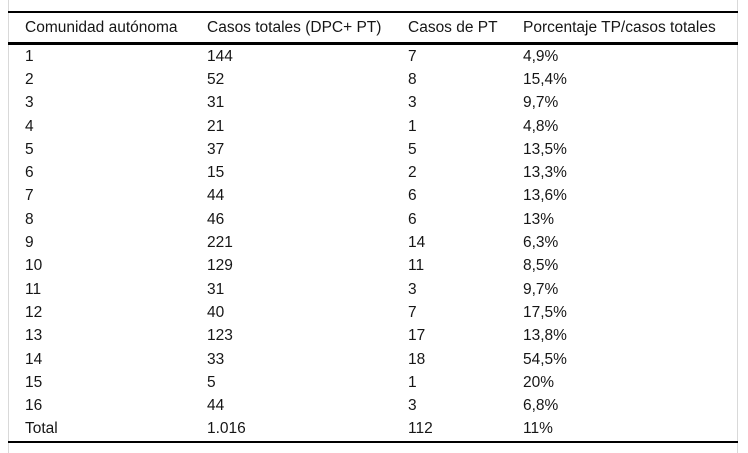 This screenshot has height=453, width=748. Describe the element at coordinates (373, 312) in the screenshot. I see `table-row: 12 40 7 17,5%` at that location.